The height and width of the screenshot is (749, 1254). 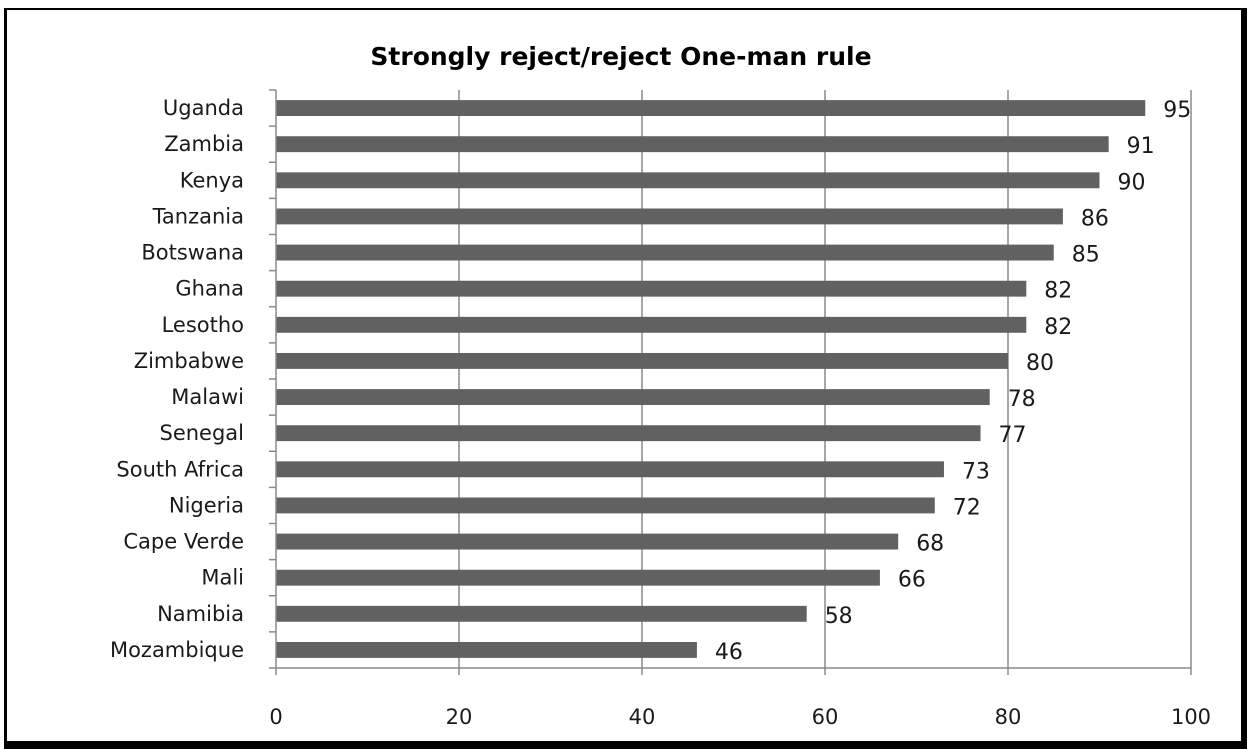 What do you see at coordinates (605, 505) in the screenshot?
I see `bar-nigeria` at bounding box center [605, 505].